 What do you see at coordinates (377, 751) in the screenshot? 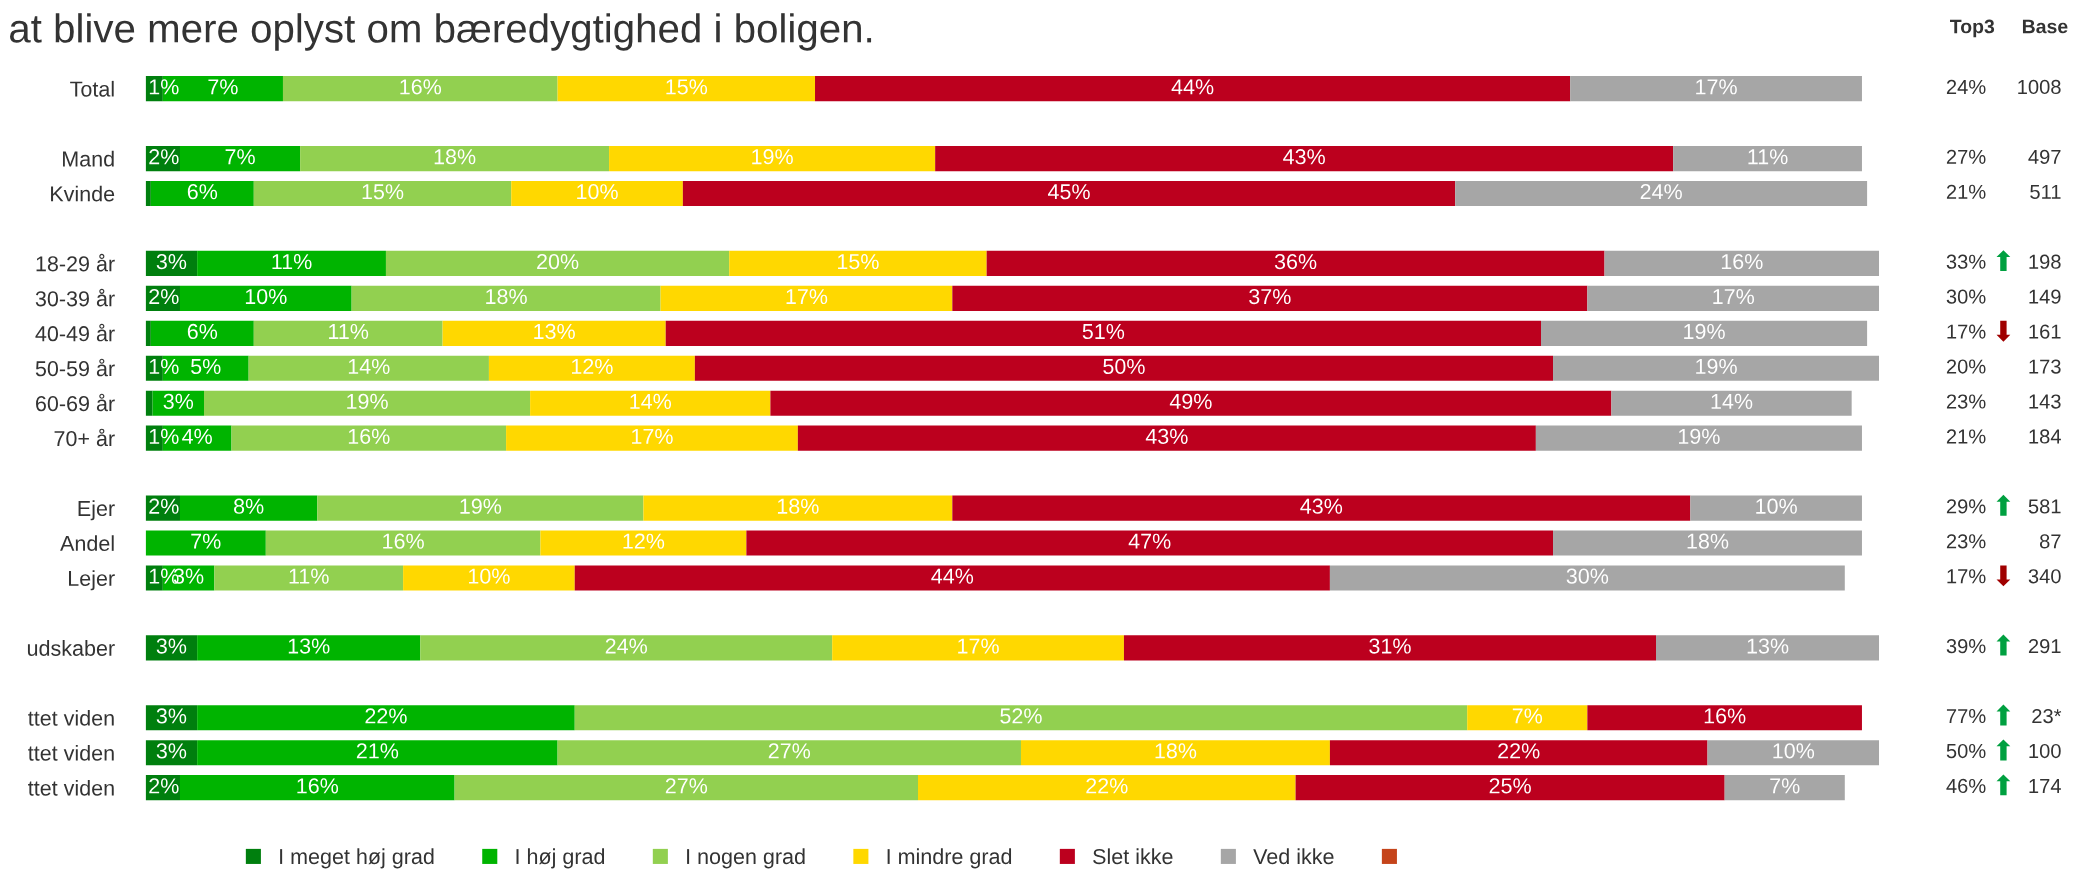
I see `data-label: 21%` at bounding box center [377, 751].